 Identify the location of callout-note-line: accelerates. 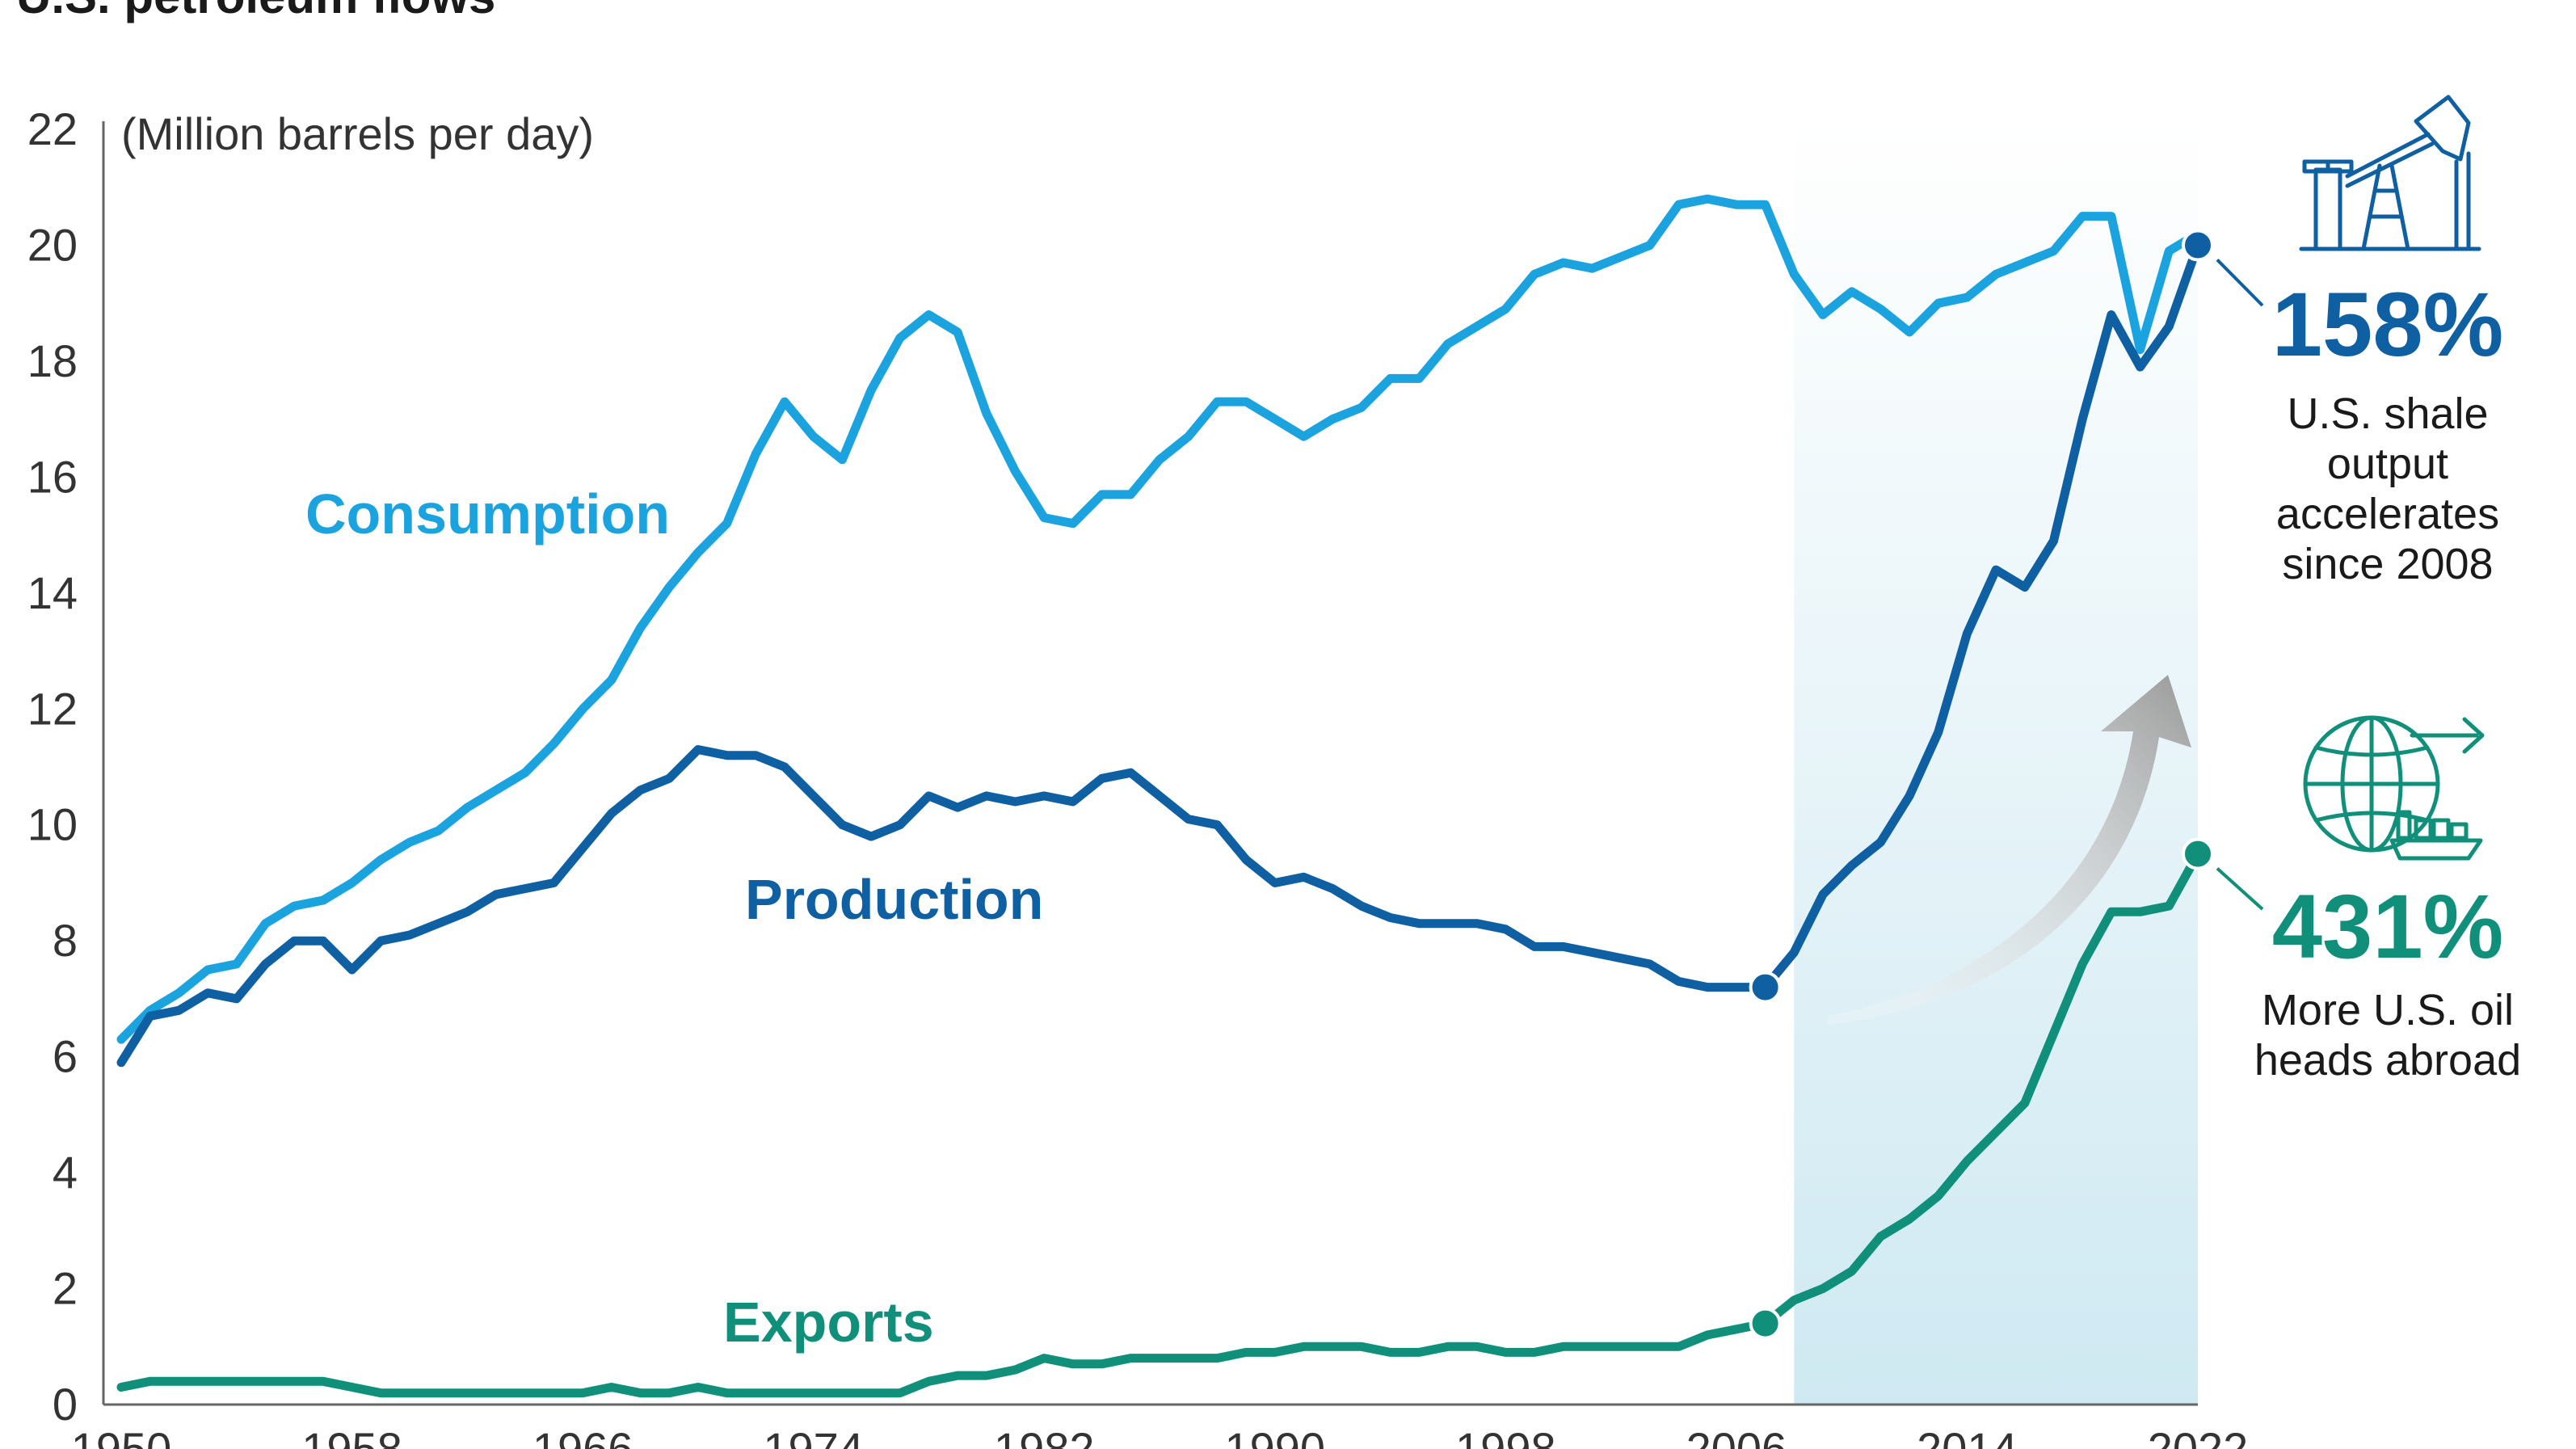
(2387, 514).